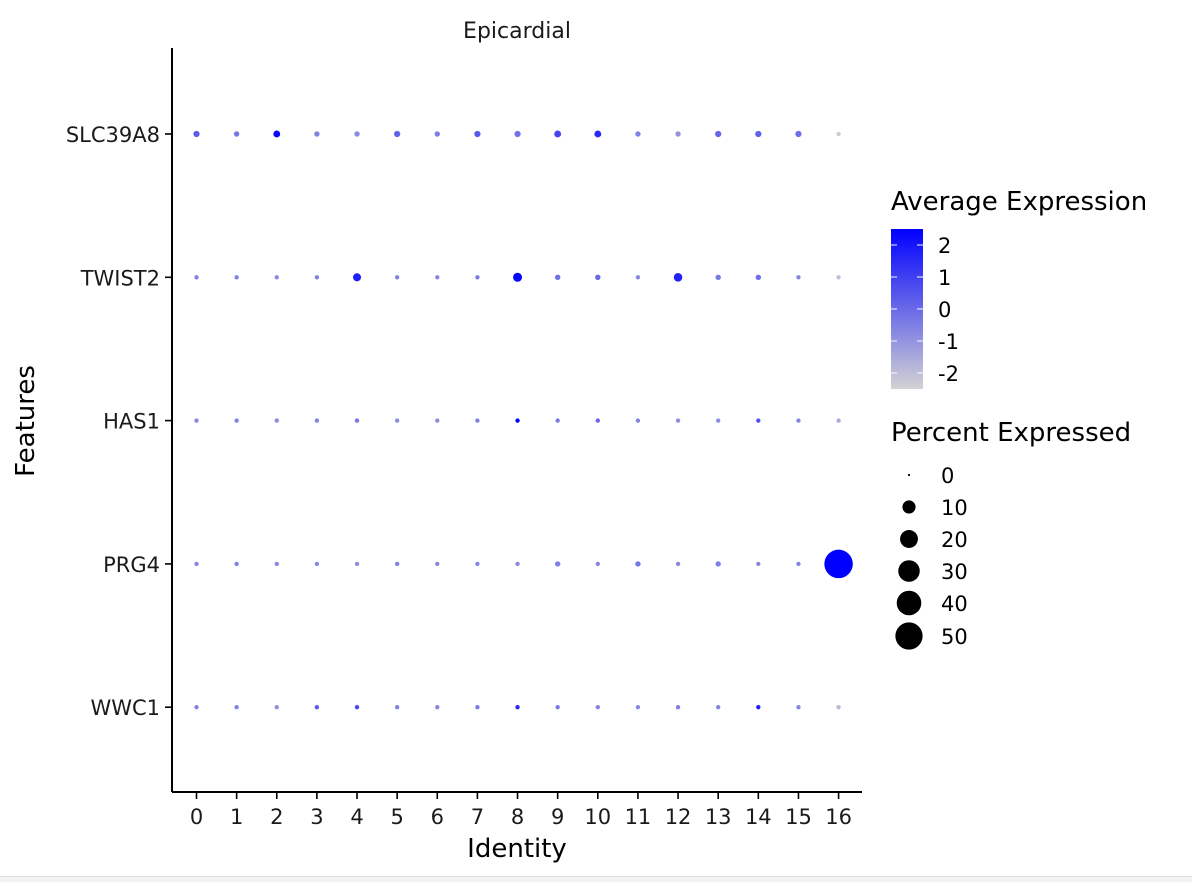  I want to click on legend-size-title: Percent Expressed, so click(1011, 433).